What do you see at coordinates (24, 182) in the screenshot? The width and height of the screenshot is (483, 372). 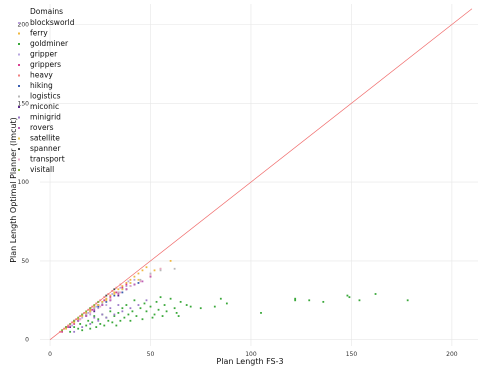 I see `y-tick-label: 100` at bounding box center [24, 182].